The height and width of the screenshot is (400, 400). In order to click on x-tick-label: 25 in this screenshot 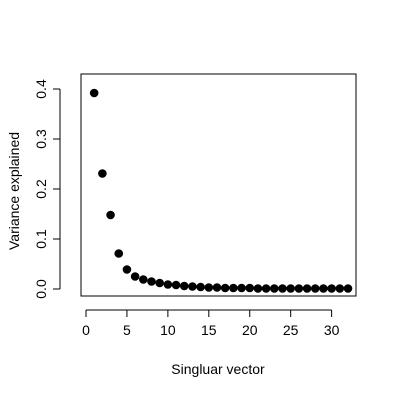, I will do `click(291, 330)`.